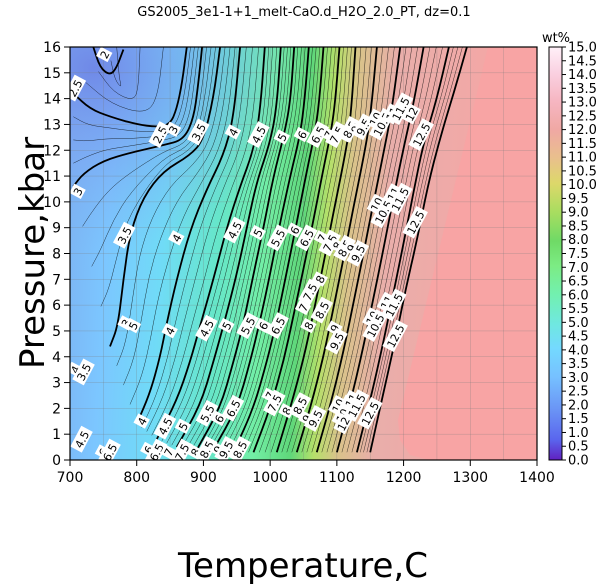 This screenshot has width=608, height=587. I want to click on contour-label: 7.5, so click(181, 449).